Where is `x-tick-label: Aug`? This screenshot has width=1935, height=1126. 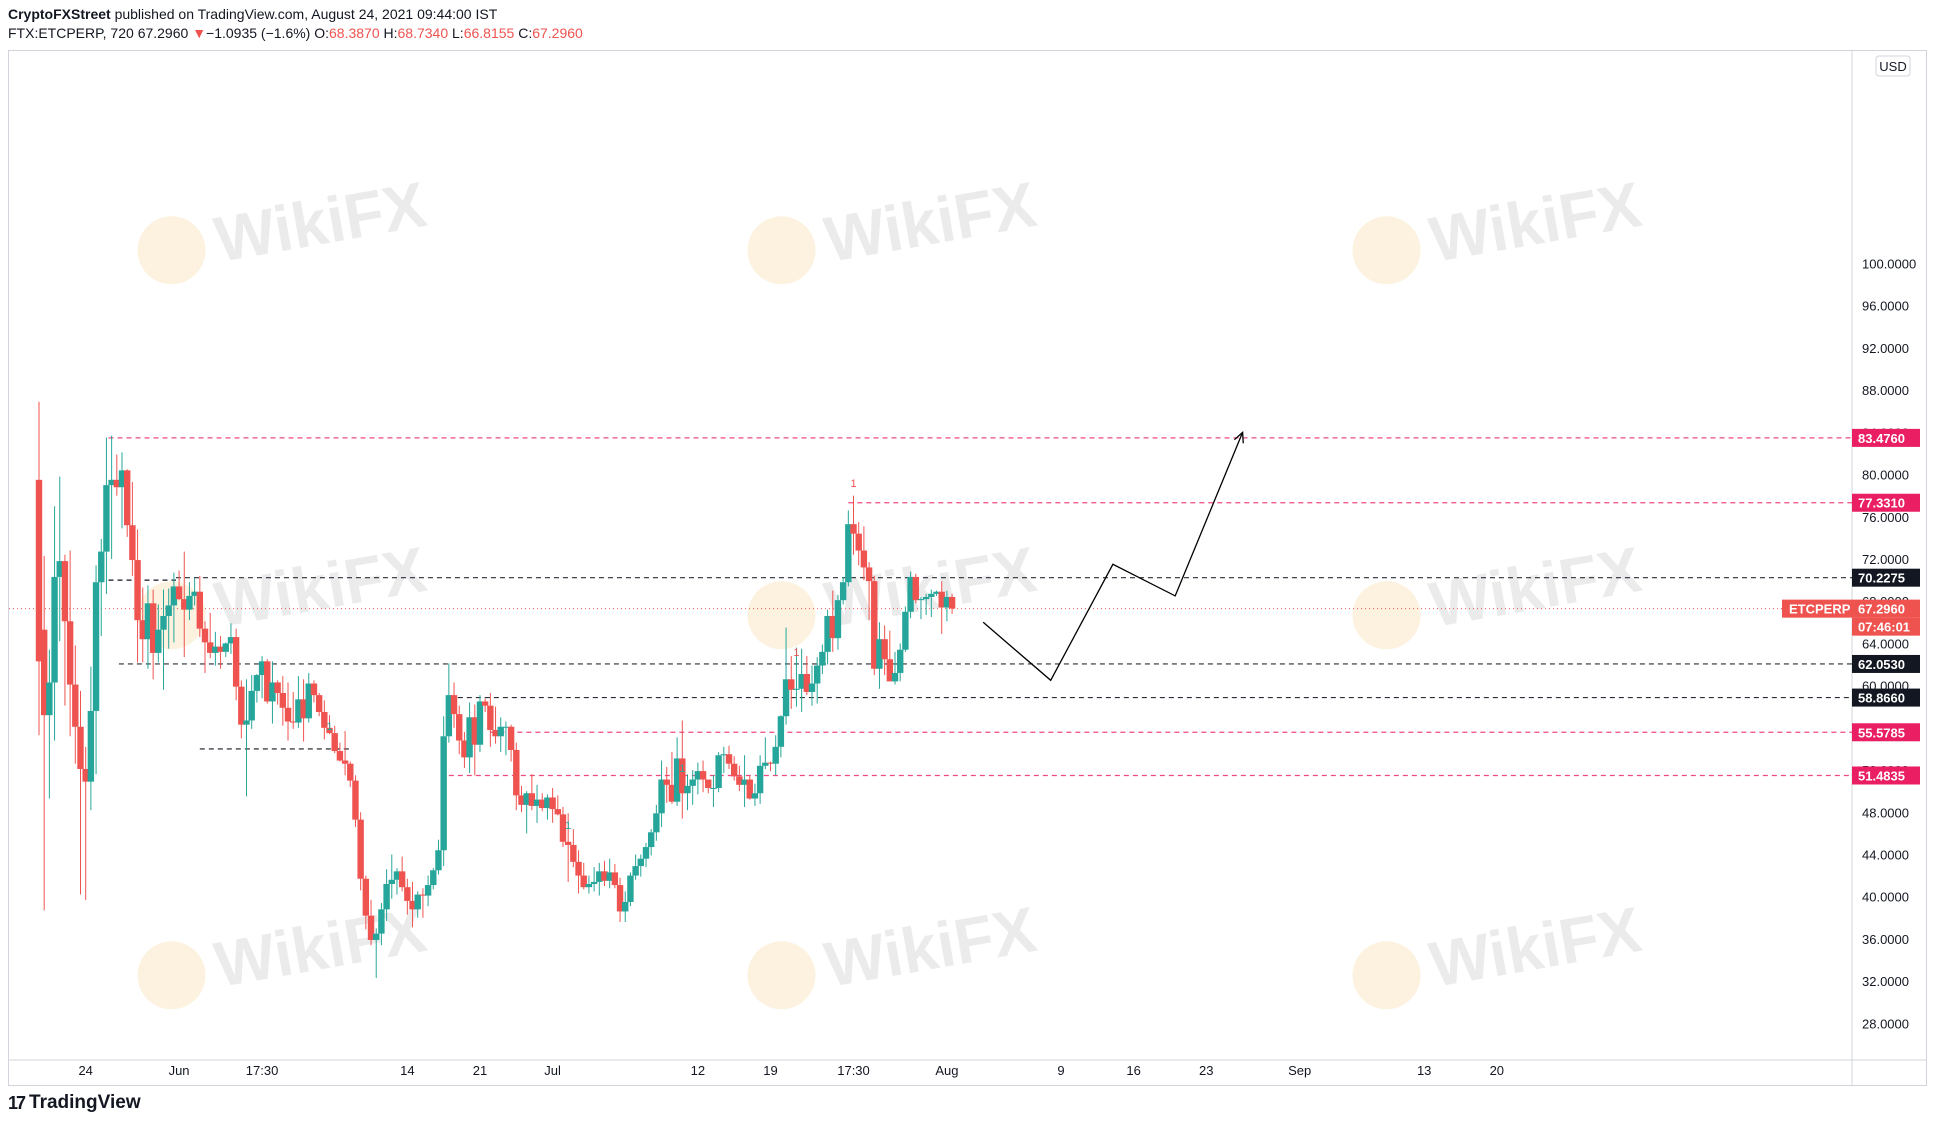 x-tick-label: Aug is located at coordinates (946, 1070).